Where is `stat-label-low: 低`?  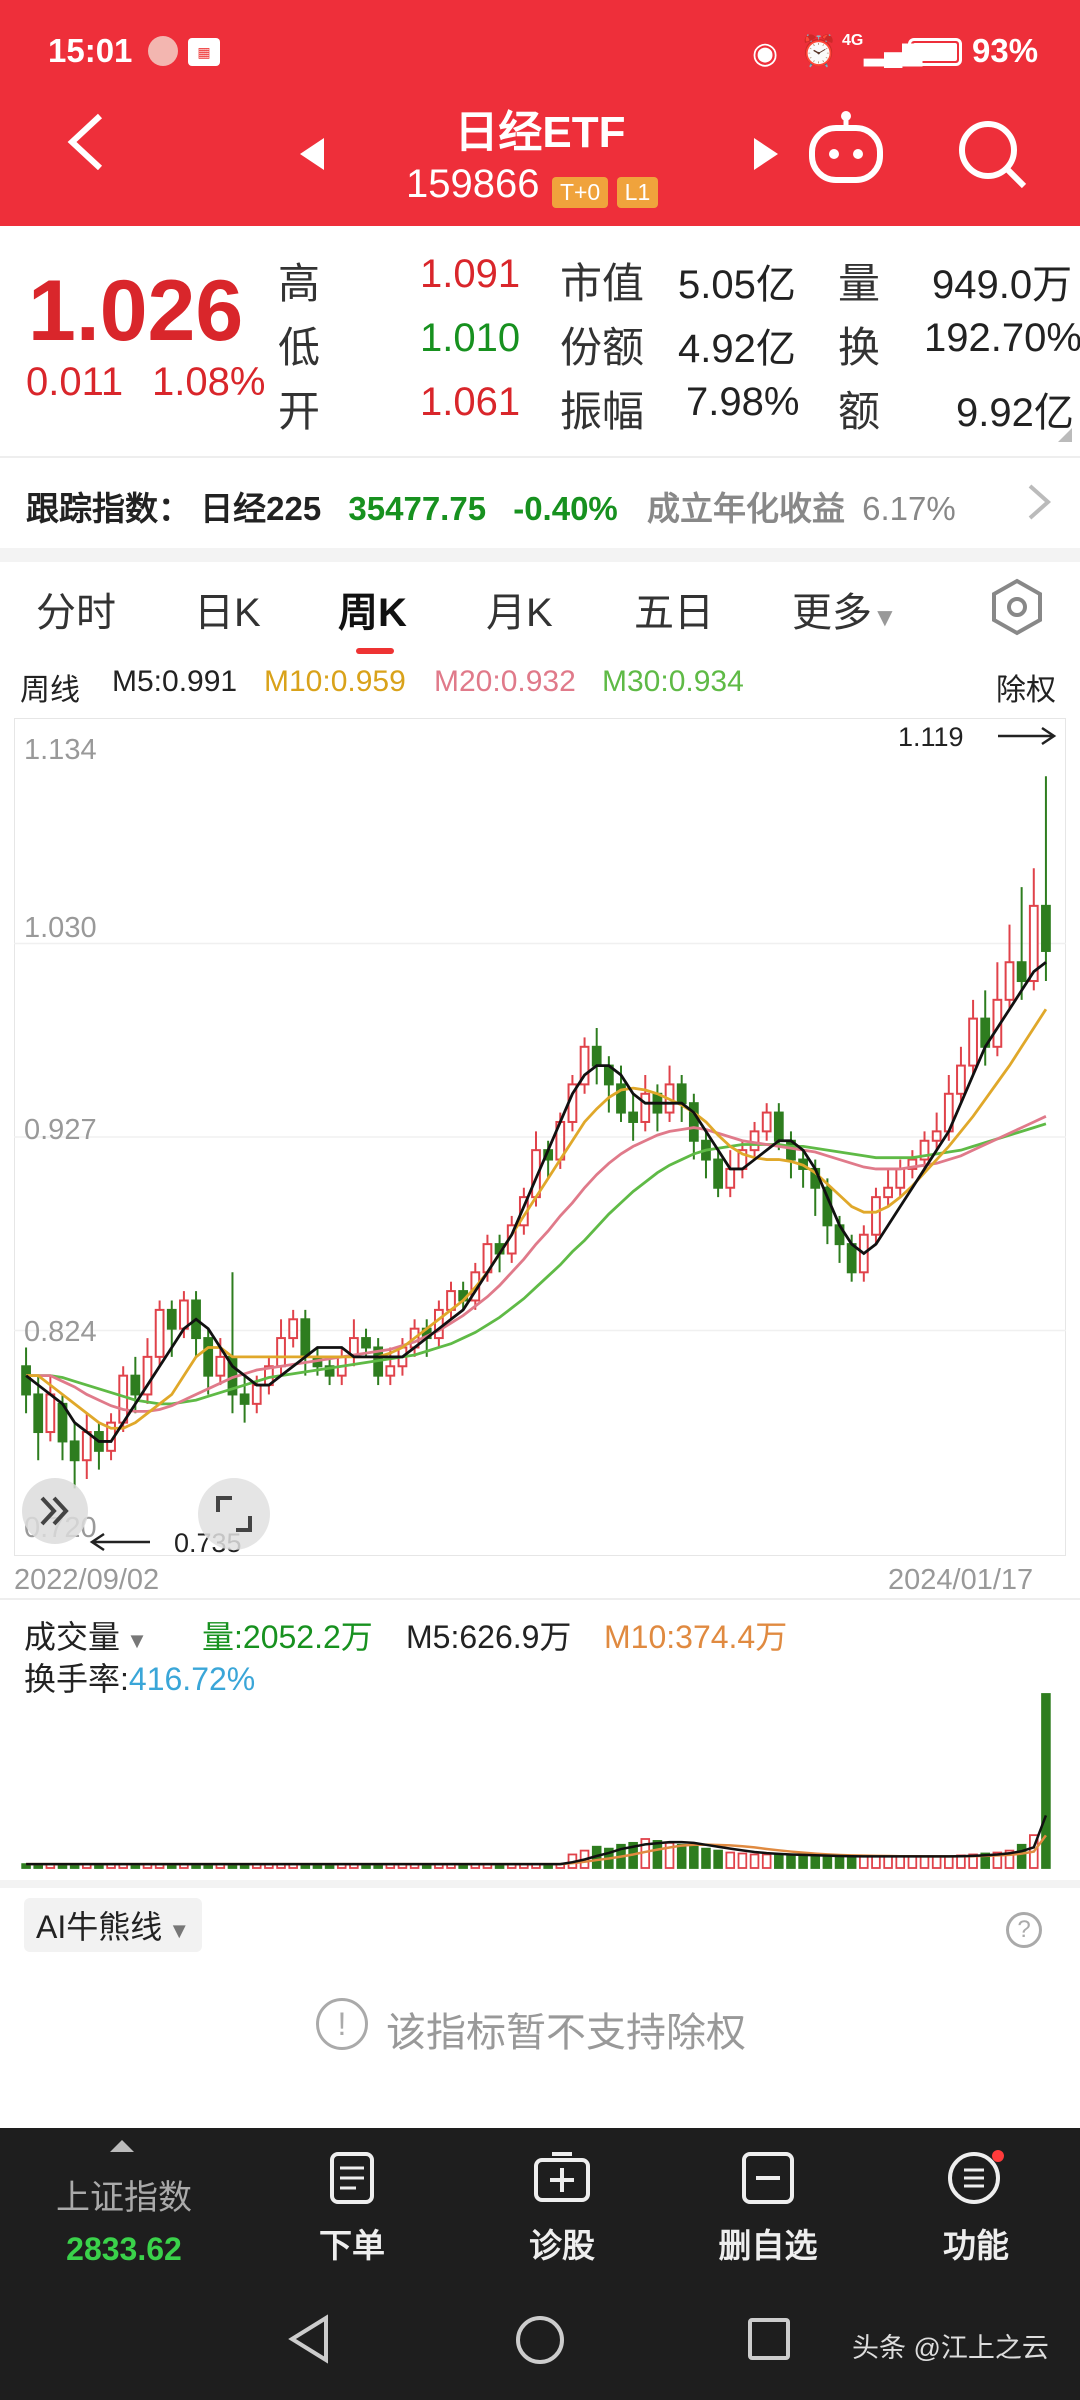
stat-label-low: 低 is located at coordinates (299, 347).